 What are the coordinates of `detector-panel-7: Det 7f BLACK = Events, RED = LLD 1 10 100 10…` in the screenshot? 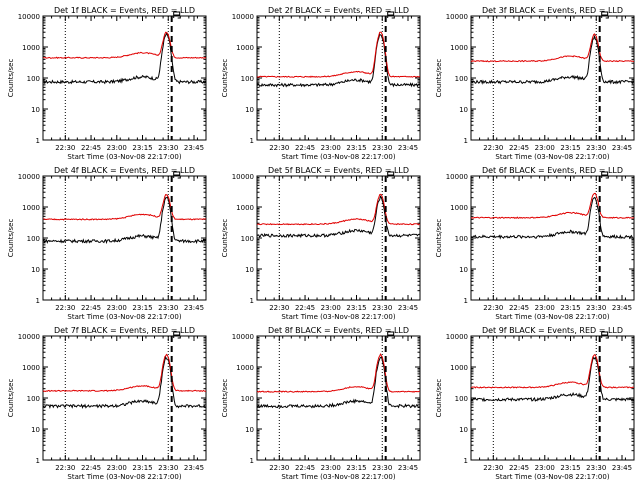 It's located at (107, 403).